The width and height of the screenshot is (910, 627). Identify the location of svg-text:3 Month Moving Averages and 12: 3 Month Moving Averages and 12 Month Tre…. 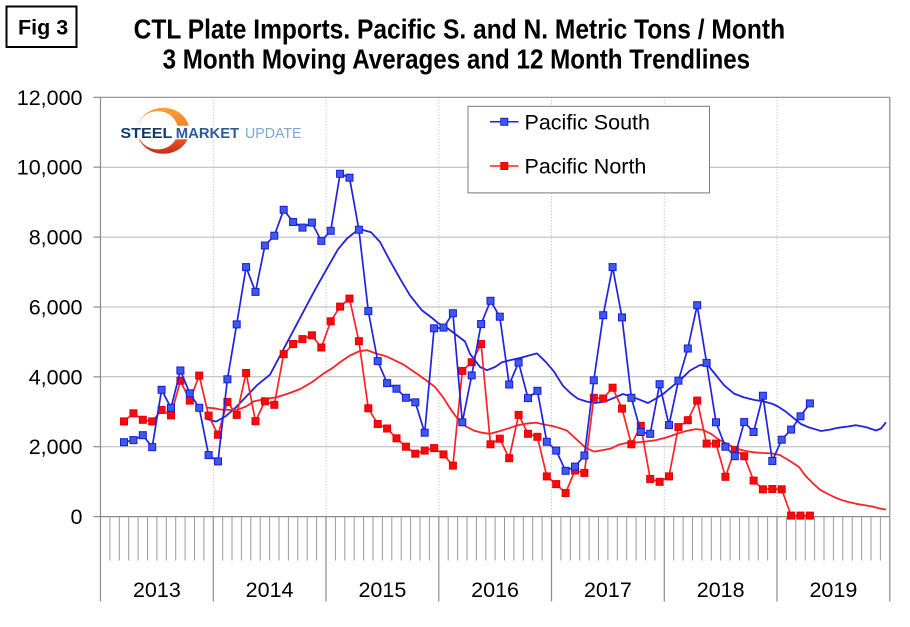
(457, 58).